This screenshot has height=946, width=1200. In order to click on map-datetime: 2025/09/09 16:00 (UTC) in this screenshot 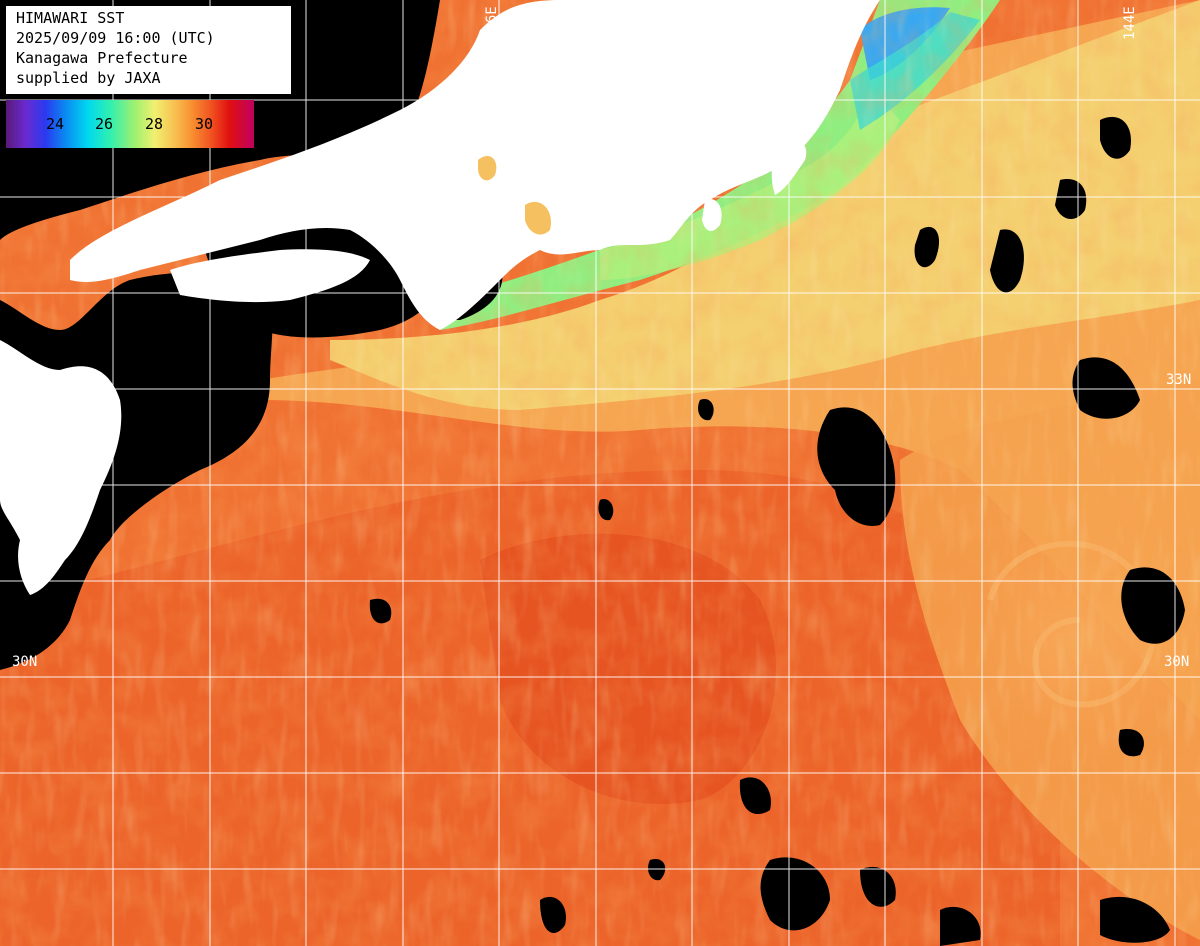, I will do `click(115, 38)`.